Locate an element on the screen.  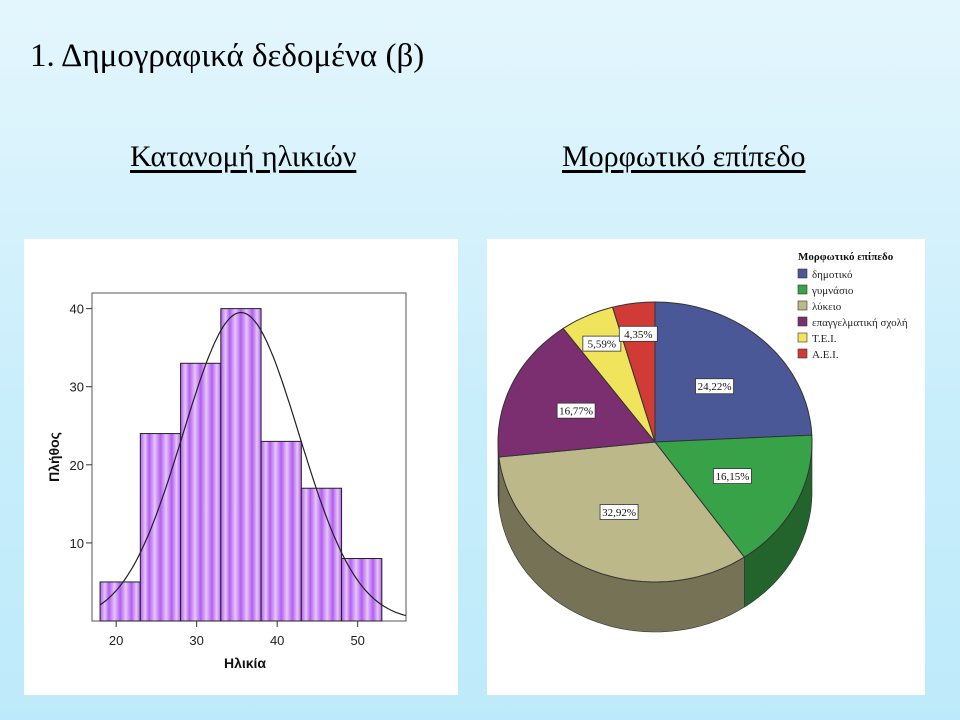
pie-value-label: 16,77% is located at coordinates (576, 412).